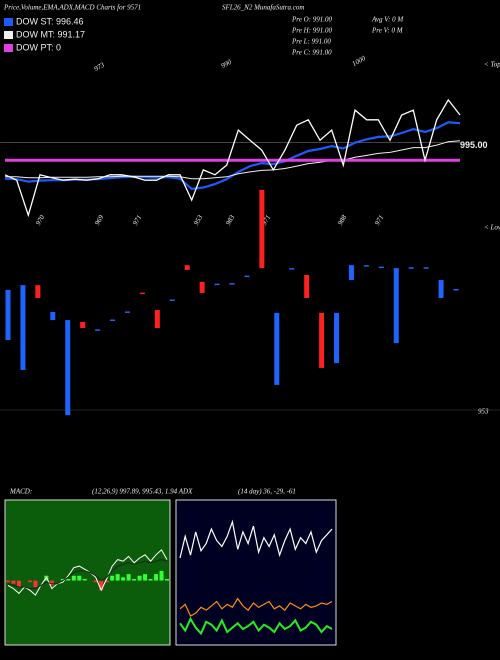 The width and height of the screenshot is (500, 660). What do you see at coordinates (50, 21) in the screenshot?
I see `legend-label: DOW ST: 996.46` at bounding box center [50, 21].